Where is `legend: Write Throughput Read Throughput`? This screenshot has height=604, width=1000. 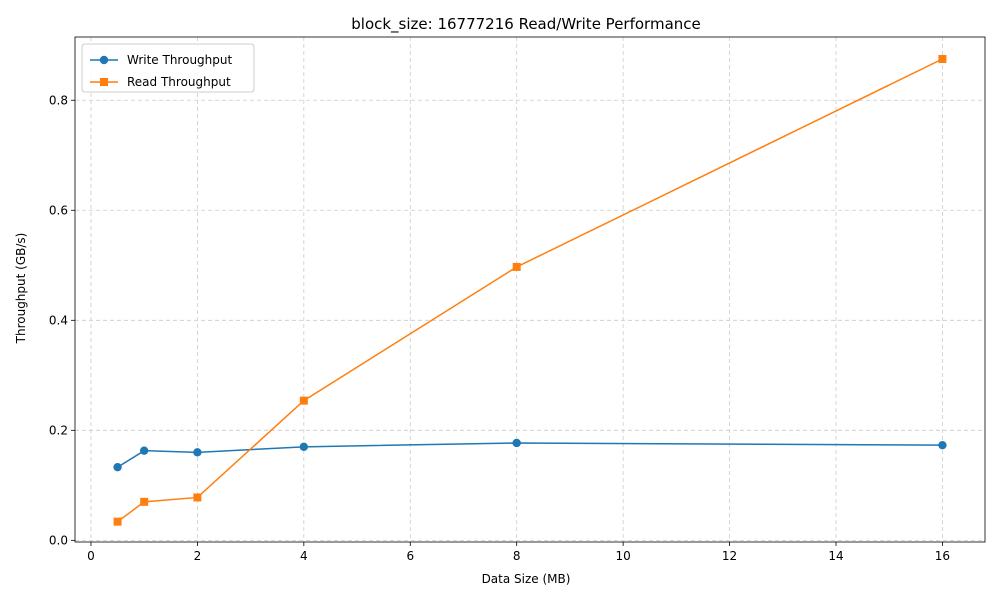
legend: Write Throughput Read Throughput is located at coordinates (168, 68).